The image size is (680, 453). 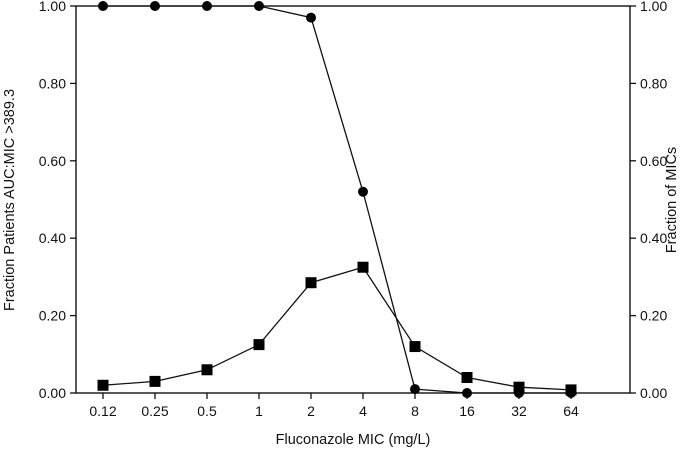 I want to click on y-tick-label-right: 0.20, so click(x=653, y=316).